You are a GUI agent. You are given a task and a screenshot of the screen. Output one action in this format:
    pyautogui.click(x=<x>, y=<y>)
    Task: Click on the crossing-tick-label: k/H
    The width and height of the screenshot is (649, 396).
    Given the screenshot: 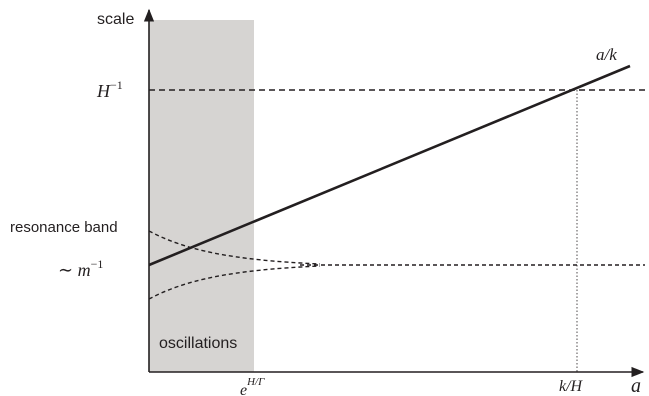 What is the action you would take?
    pyautogui.click(x=571, y=386)
    